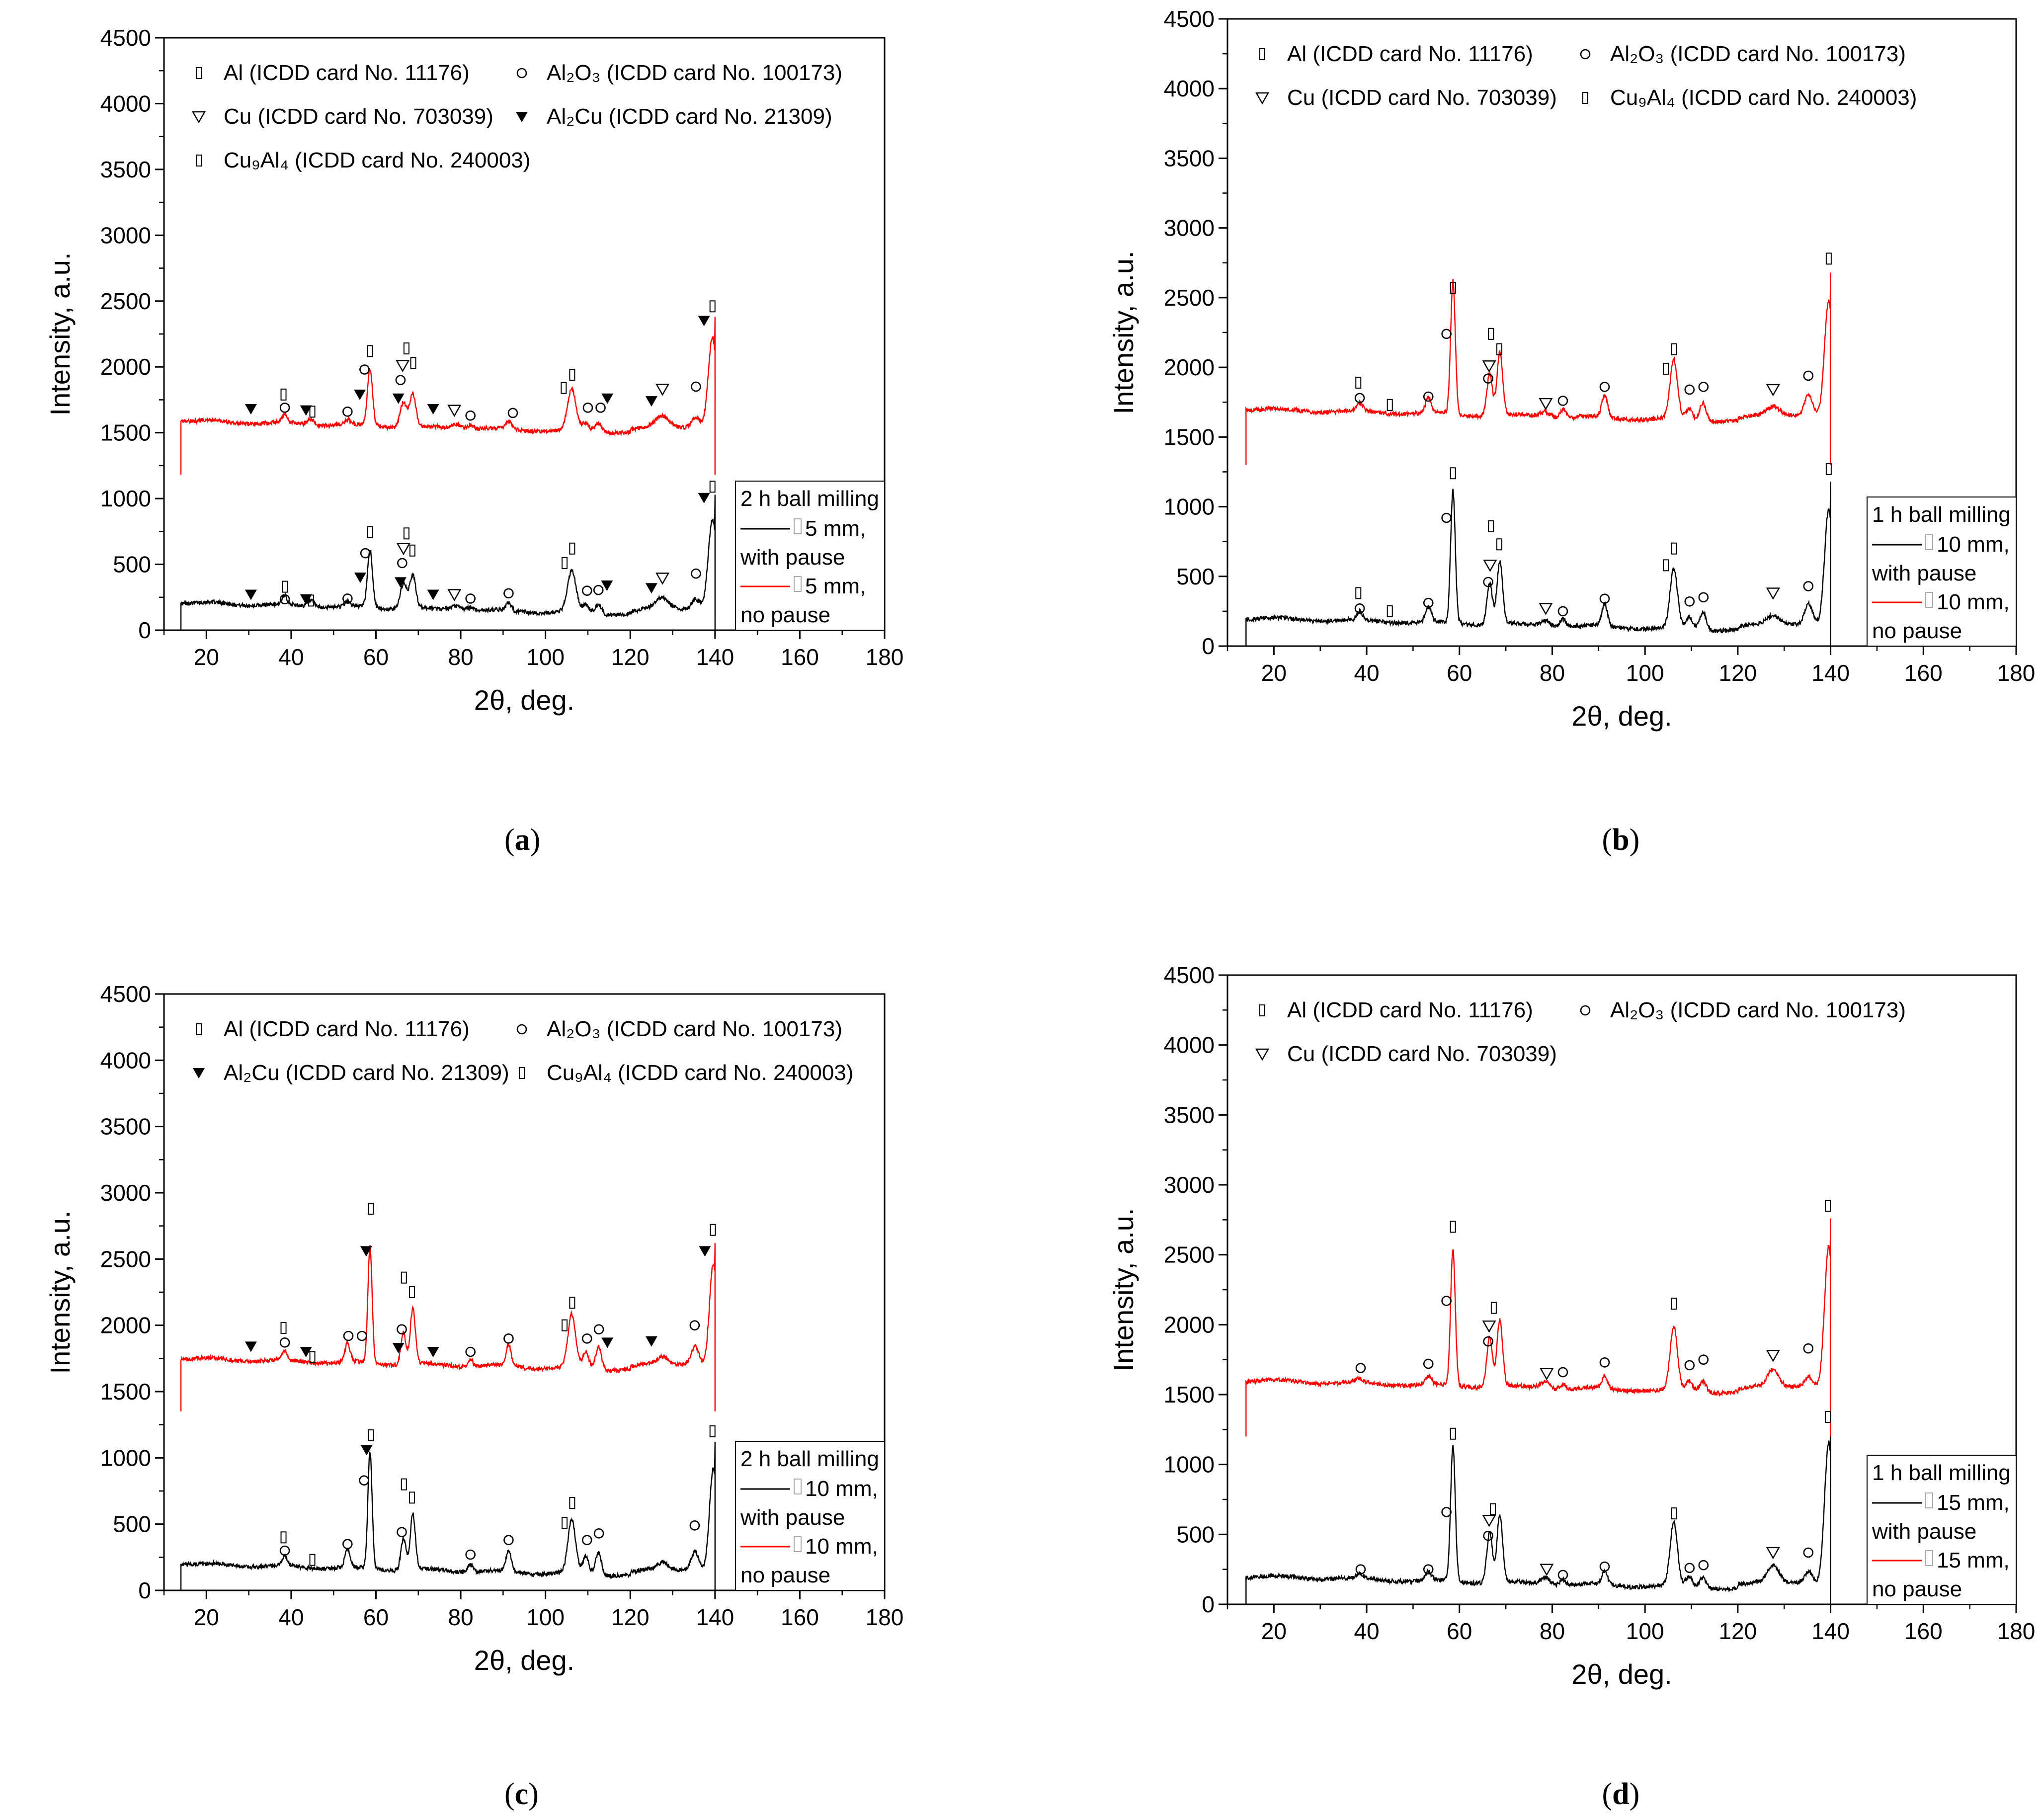  What do you see at coordinates (1621, 840) in the screenshot?
I see `panel-label: (b)` at bounding box center [1621, 840].